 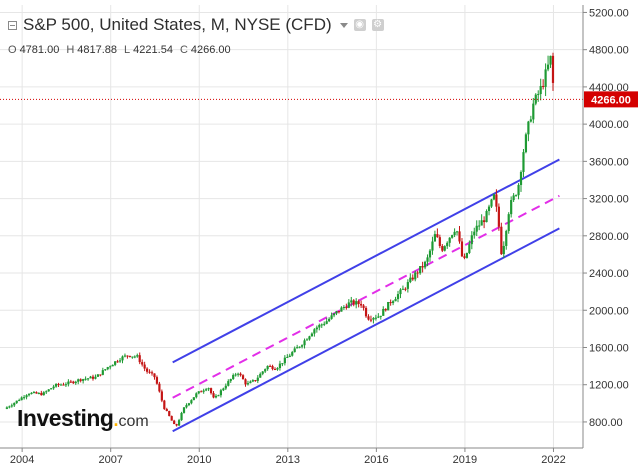 I want to click on dropdown-caret-icon, so click(x=343, y=25).